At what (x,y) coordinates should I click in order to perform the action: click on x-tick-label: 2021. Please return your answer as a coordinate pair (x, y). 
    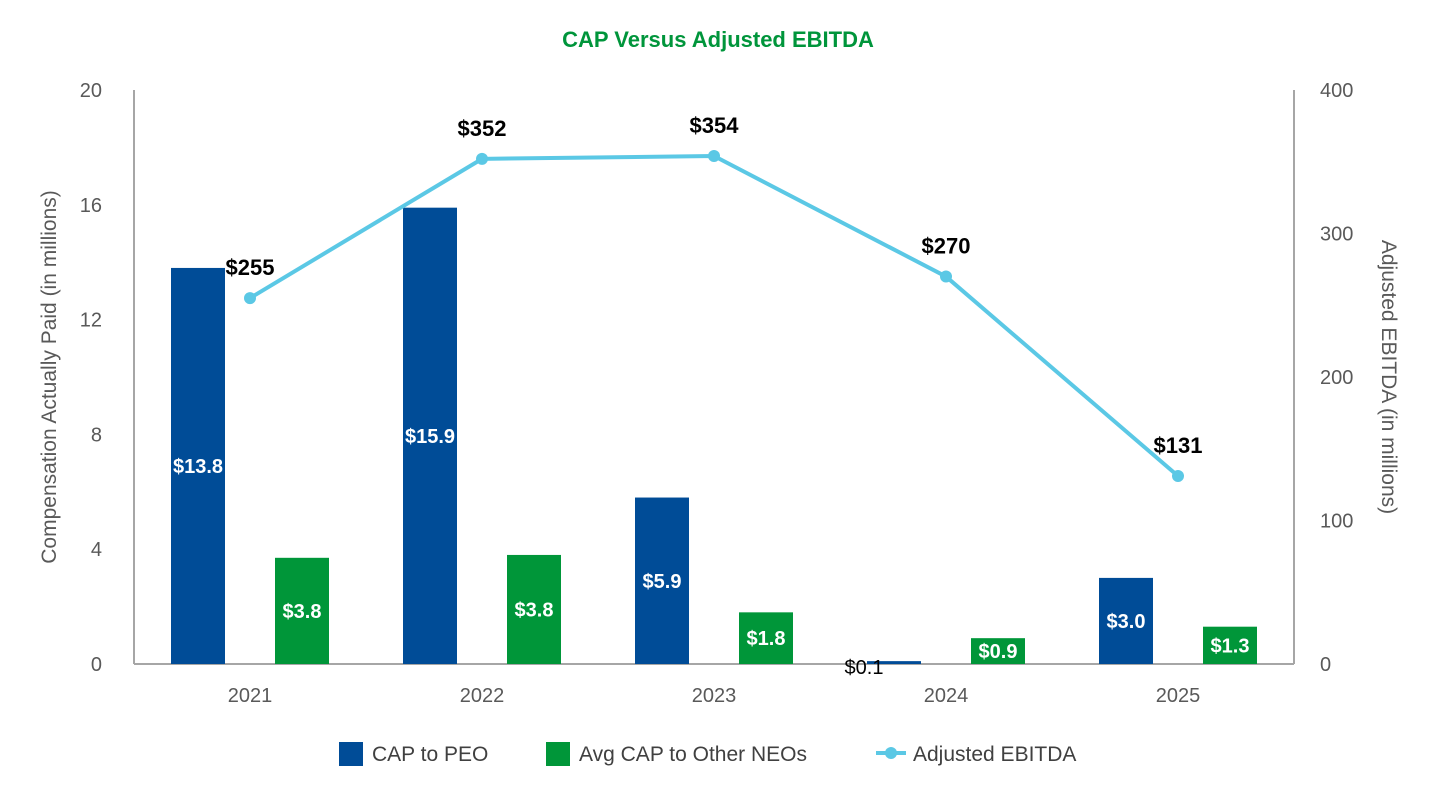
    Looking at the image, I should click on (250, 696).